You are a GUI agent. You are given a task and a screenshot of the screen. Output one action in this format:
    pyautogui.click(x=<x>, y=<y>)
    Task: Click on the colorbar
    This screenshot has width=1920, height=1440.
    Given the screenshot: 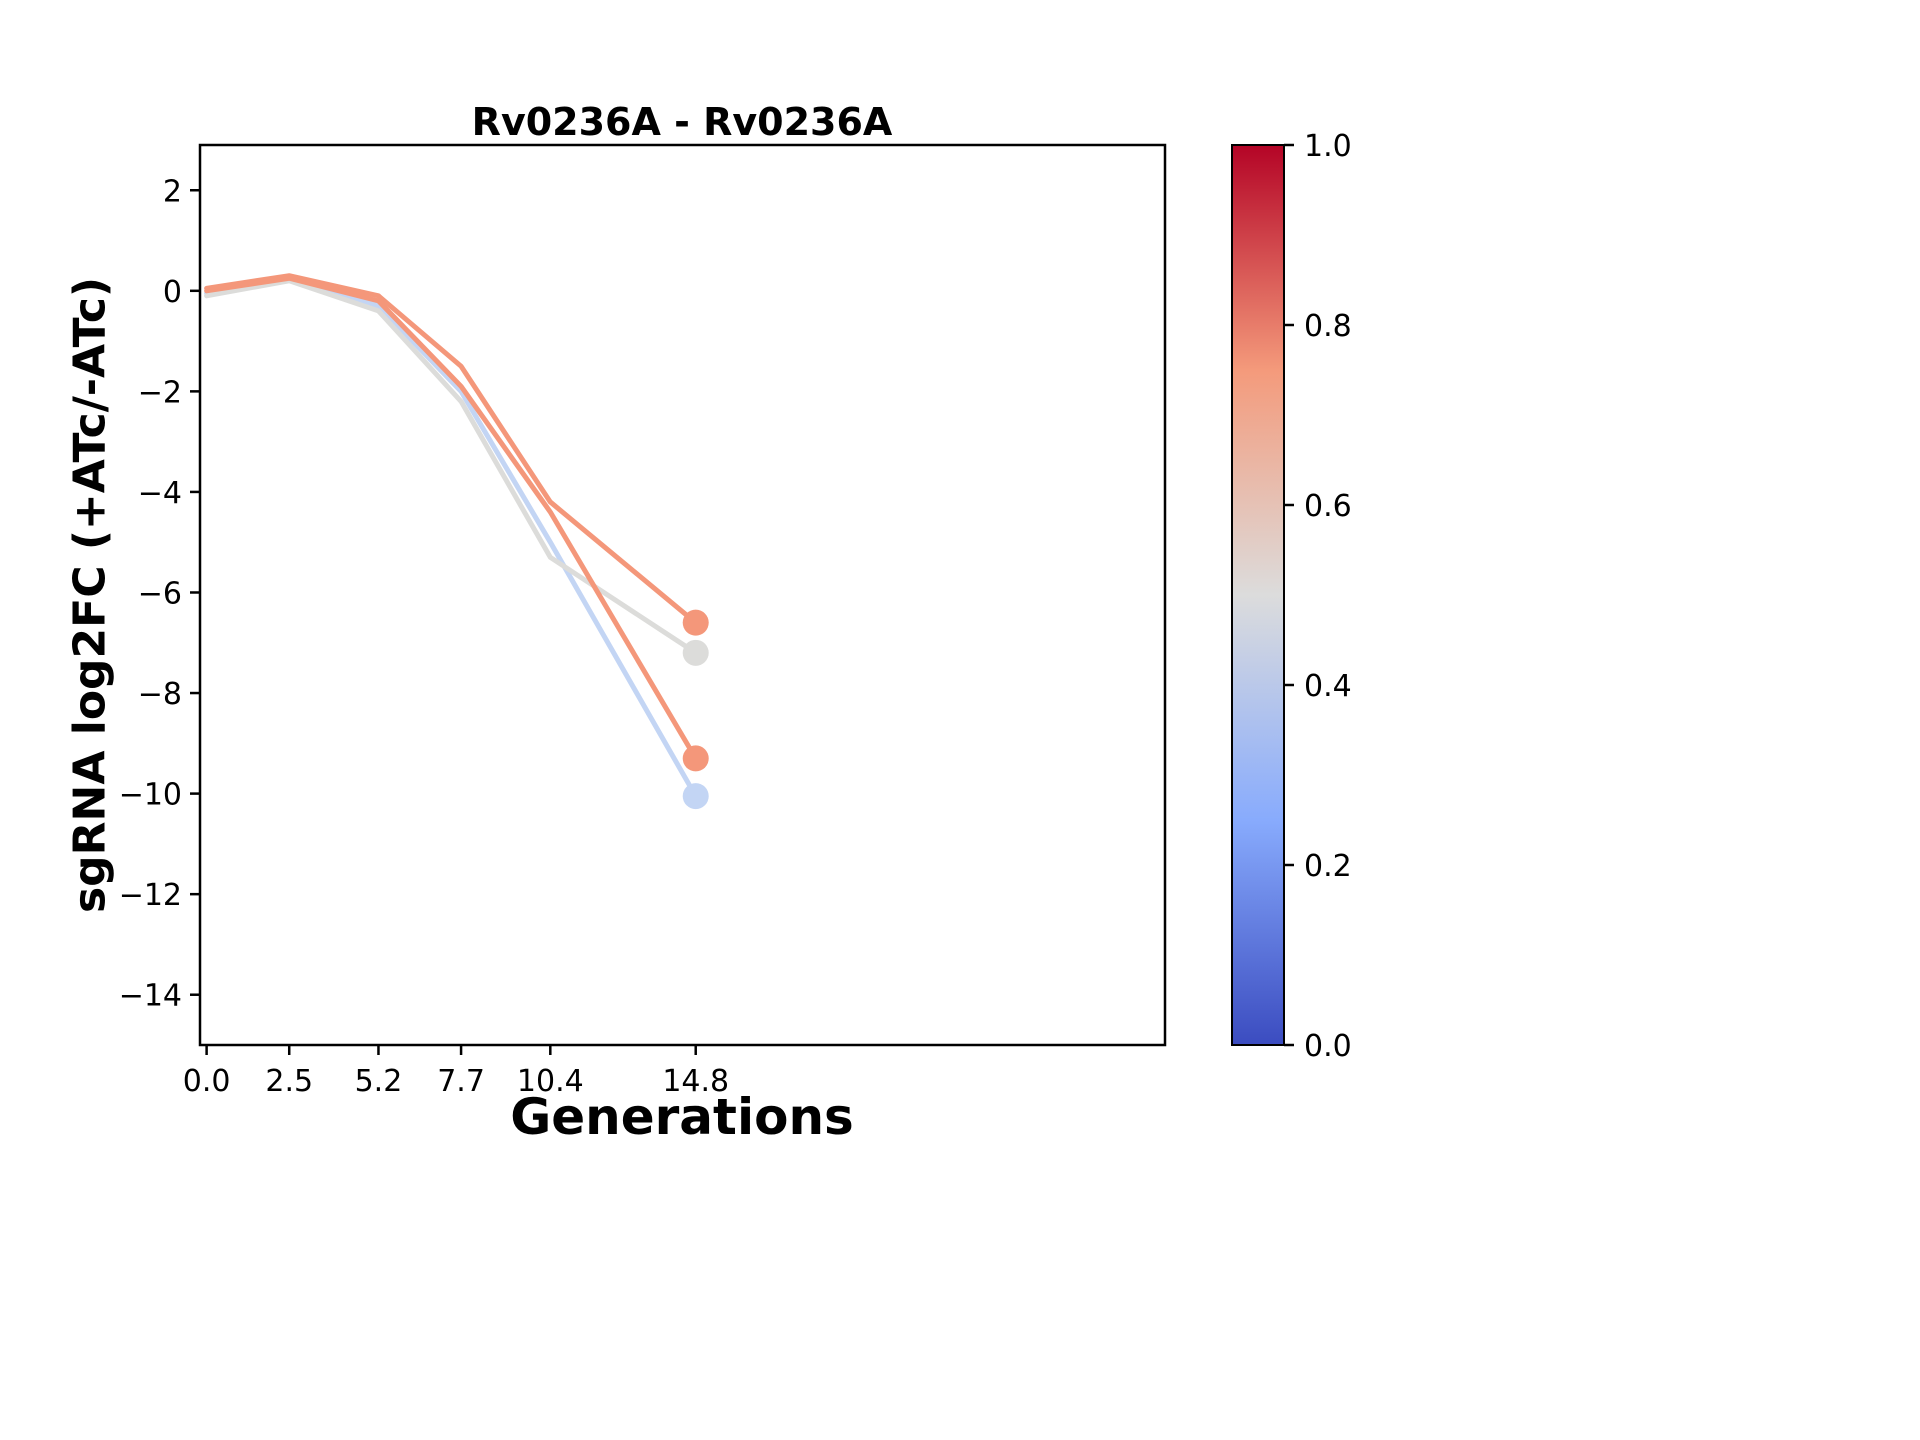 What is the action you would take?
    pyautogui.click(x=1258, y=595)
    